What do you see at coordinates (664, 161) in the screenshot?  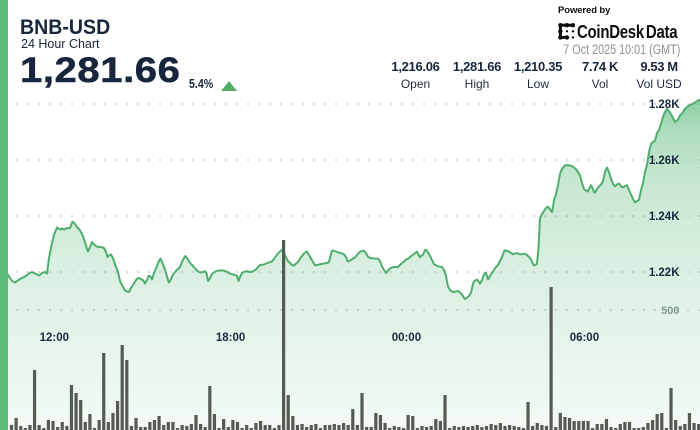 I see `svg-text: 1.26K` at bounding box center [664, 161].